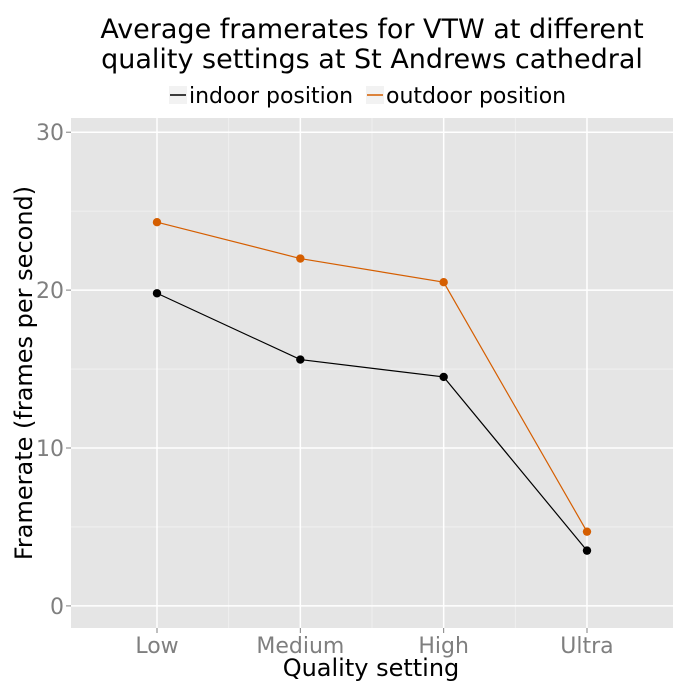  What do you see at coordinates (587, 531) in the screenshot?
I see `data-point-outdoor-position-ultra` at bounding box center [587, 531].